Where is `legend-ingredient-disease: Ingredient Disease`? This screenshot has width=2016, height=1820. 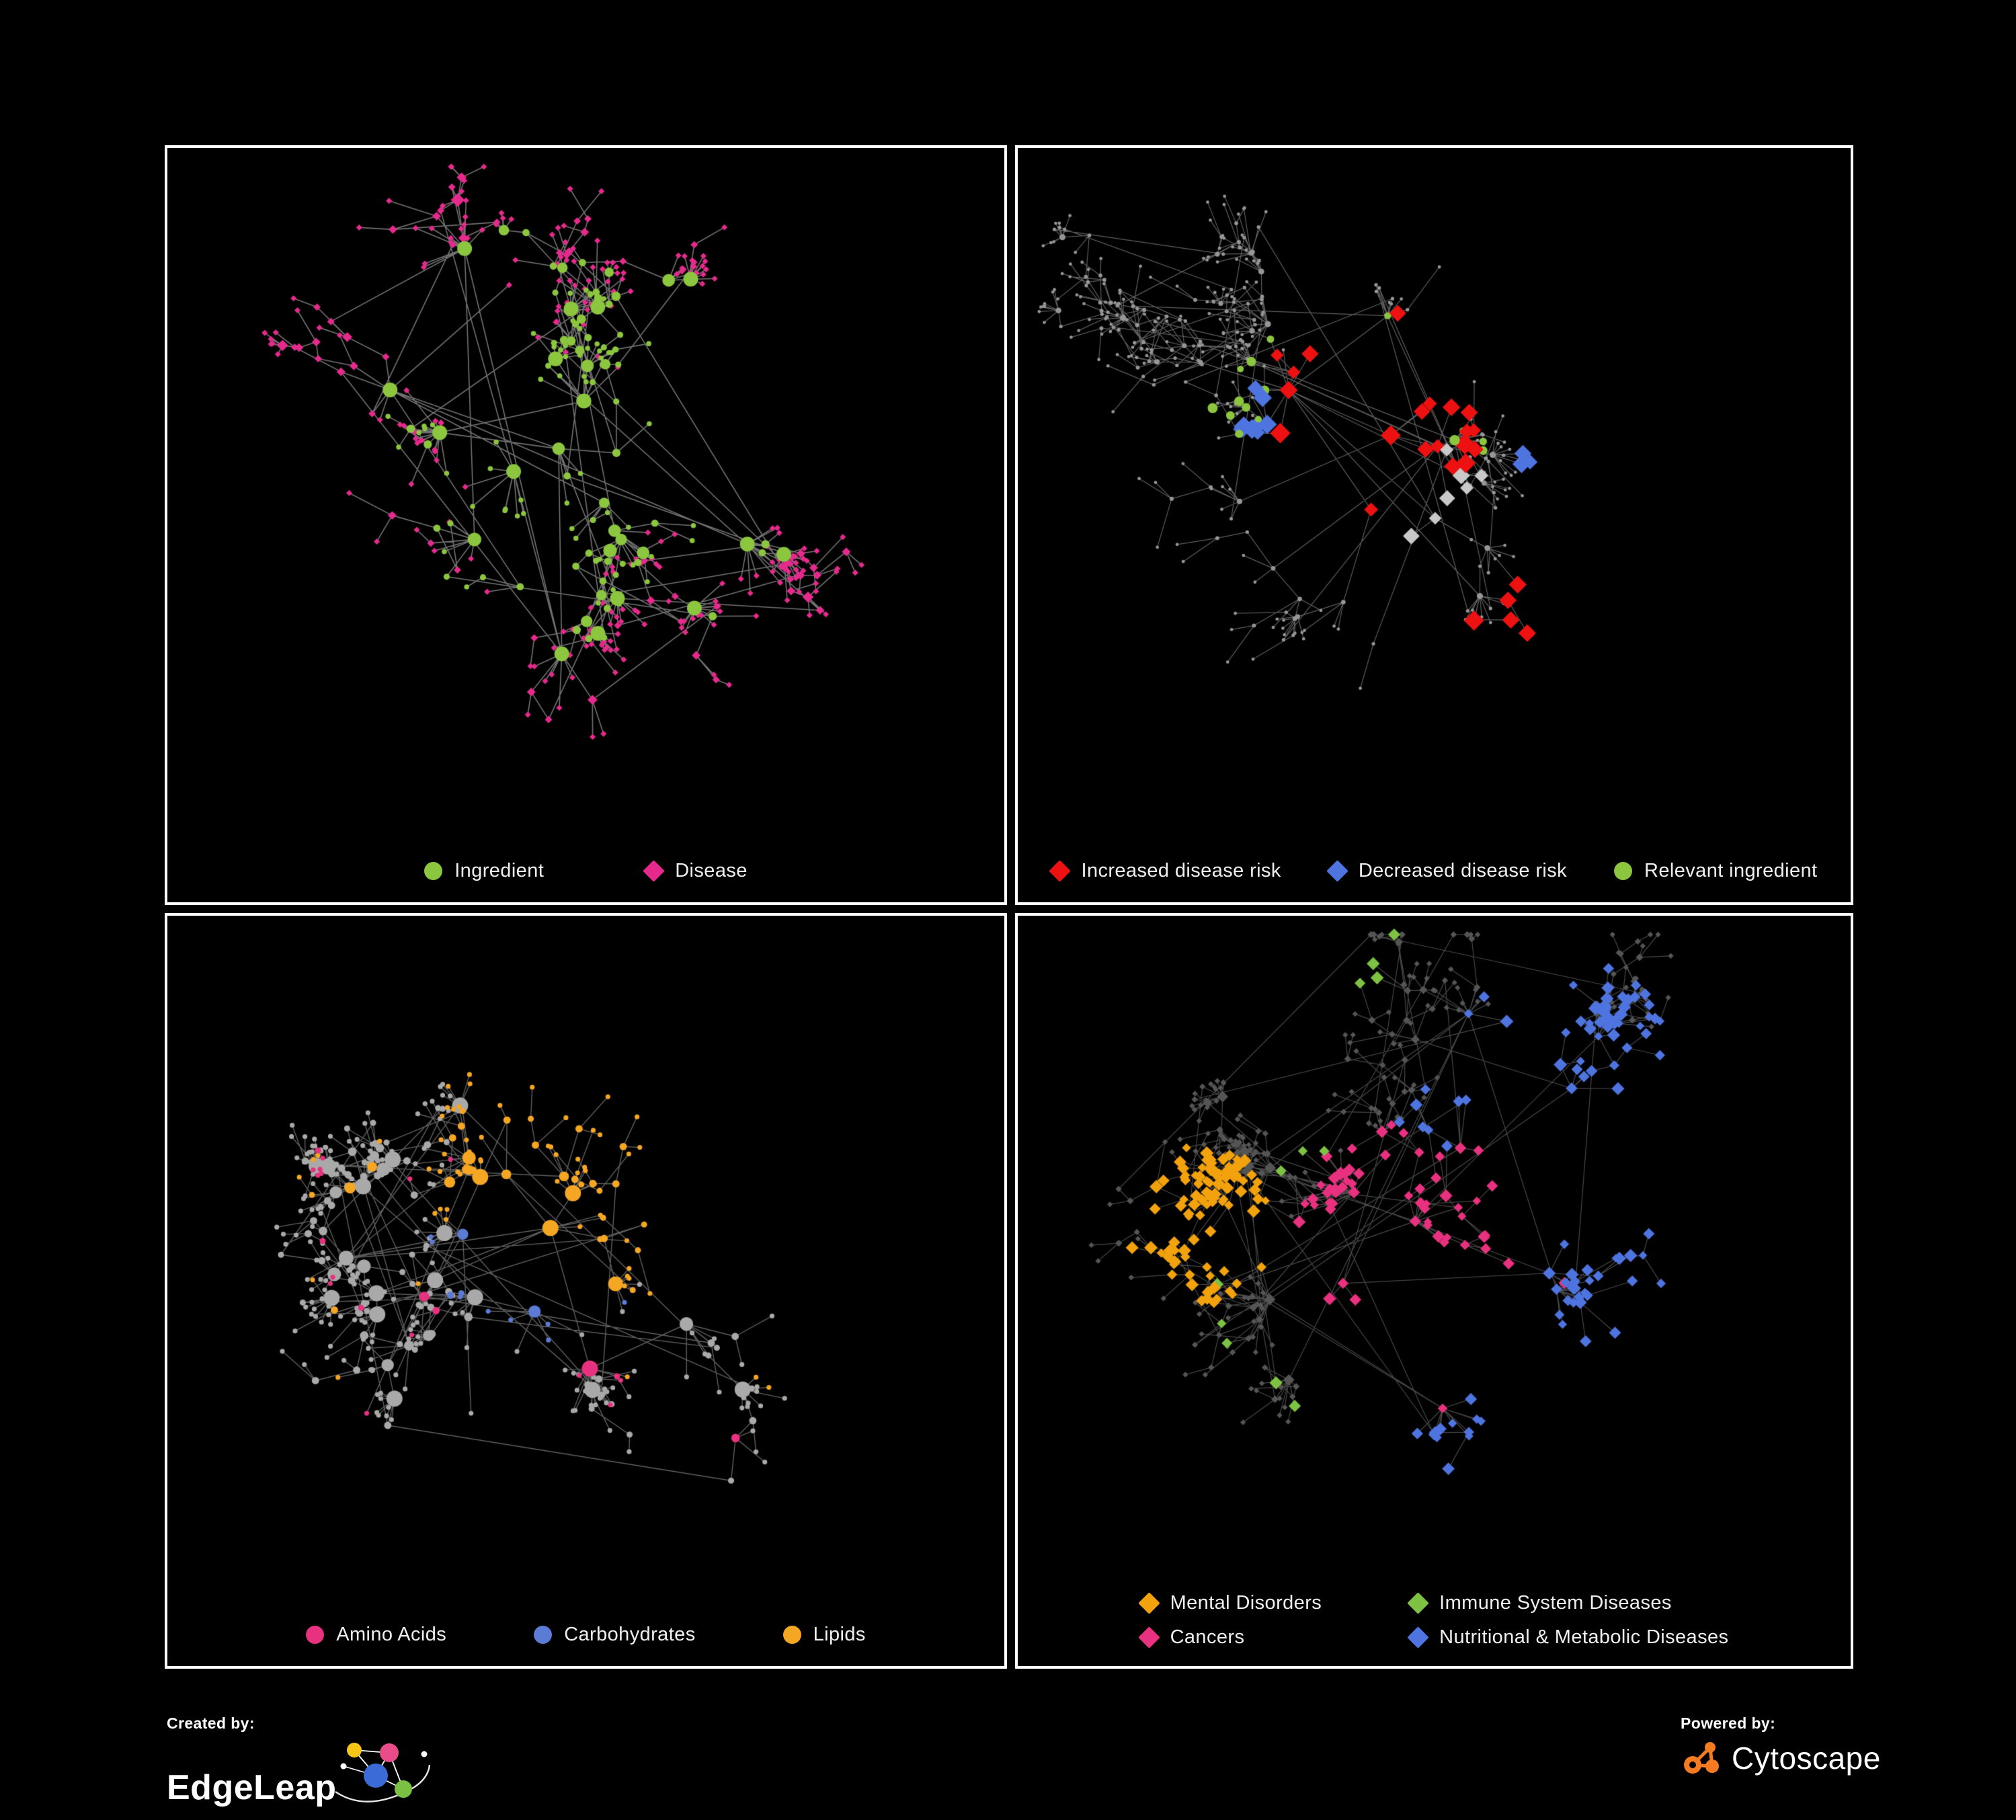
legend-ingredient-disease: Ingredient Disease is located at coordinates (585, 871).